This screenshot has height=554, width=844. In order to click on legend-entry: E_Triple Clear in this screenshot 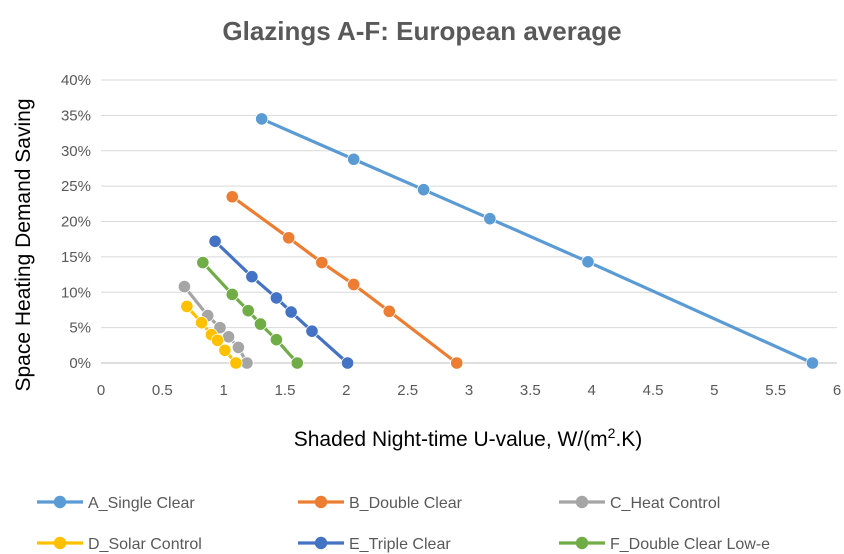, I will do `click(374, 544)`.